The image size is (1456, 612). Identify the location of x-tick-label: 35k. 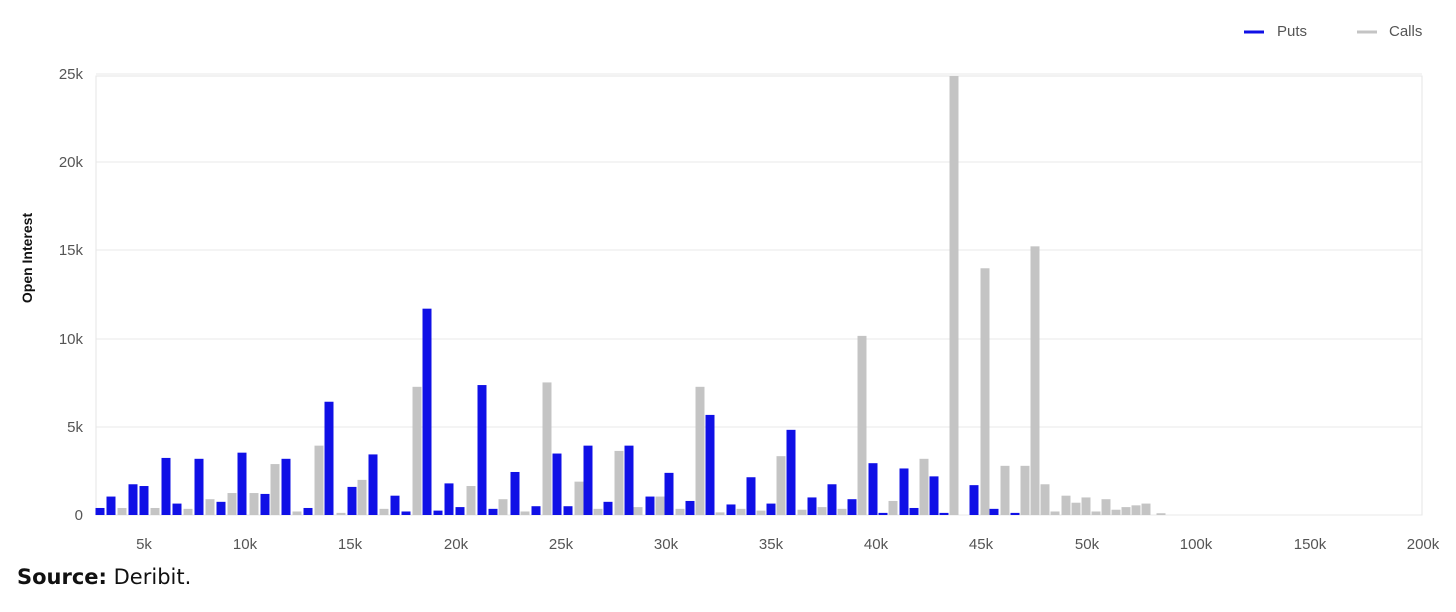
(771, 544).